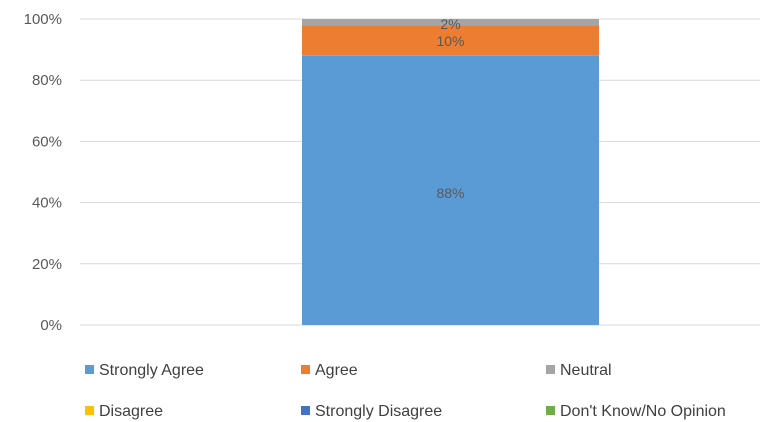 The height and width of the screenshot is (422, 770). What do you see at coordinates (89, 369) in the screenshot?
I see `legend-swatch-strongly-agree` at bounding box center [89, 369].